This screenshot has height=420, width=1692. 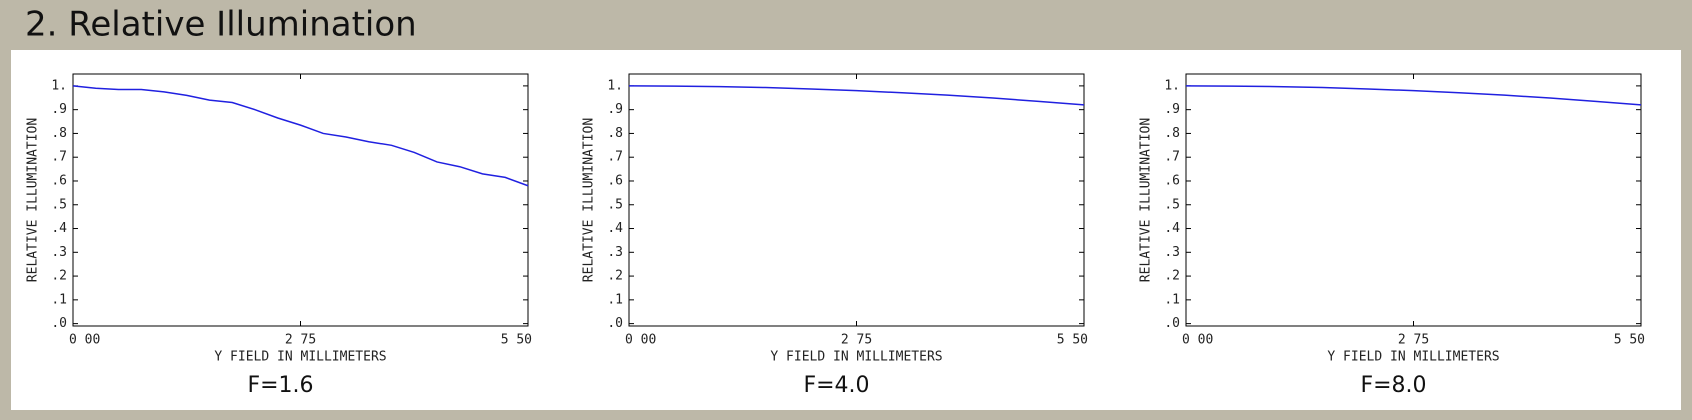 I want to click on chart-title: F=8.0, so click(x=1393, y=385).